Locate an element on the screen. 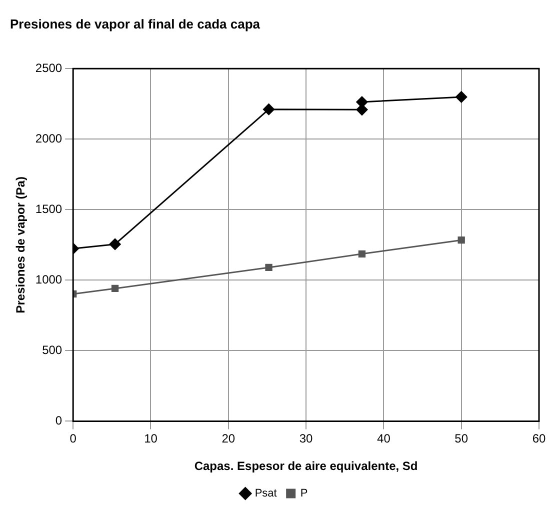 Image resolution: width=551 pixels, height=519 pixels. x-tick-label: 0 is located at coordinates (73, 439).